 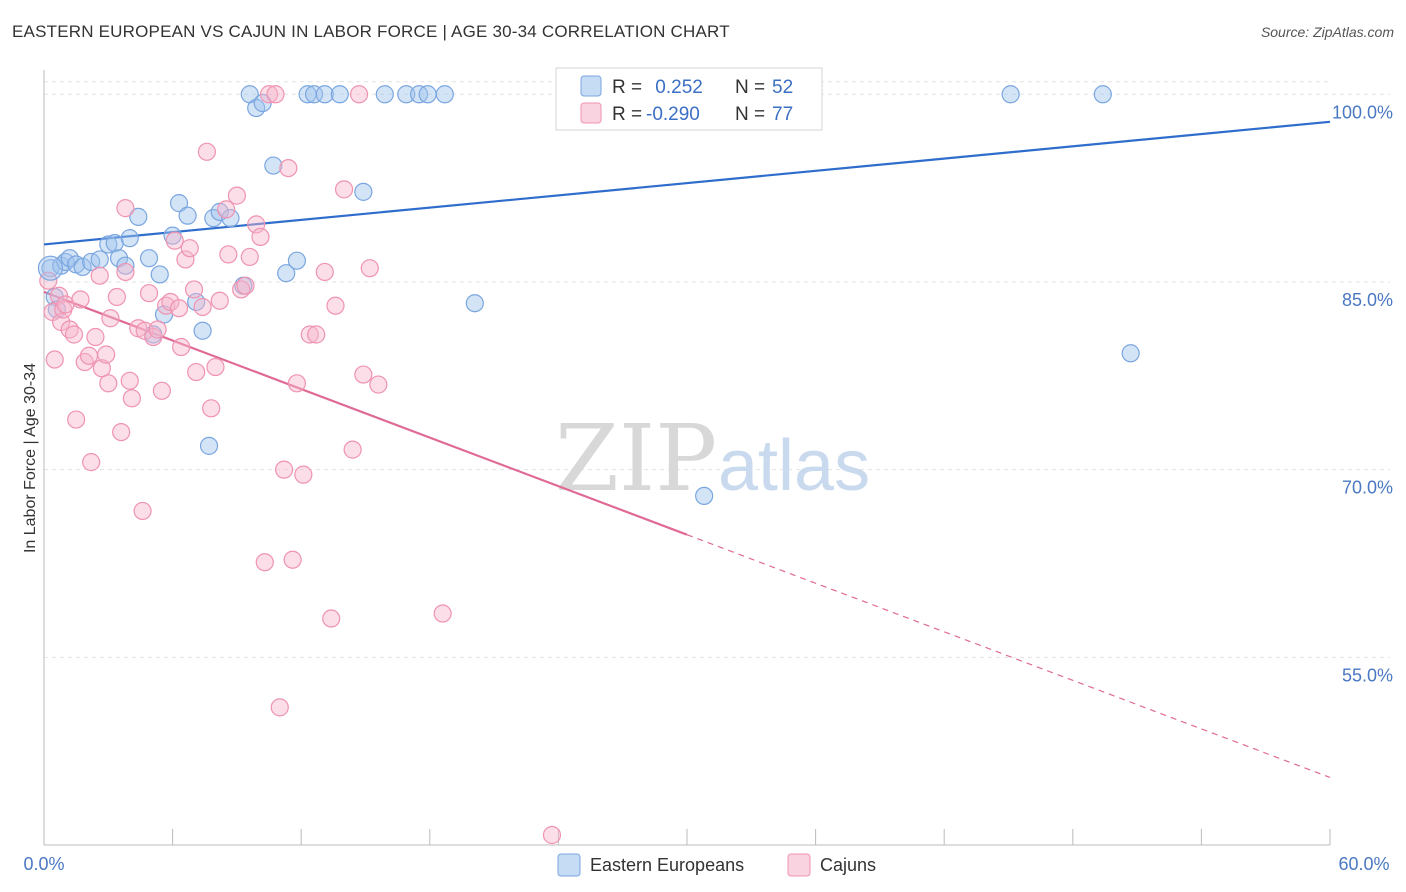 What do you see at coordinates (782, 87) in the screenshot?
I see `legend-n-value-blue: 52` at bounding box center [782, 87].